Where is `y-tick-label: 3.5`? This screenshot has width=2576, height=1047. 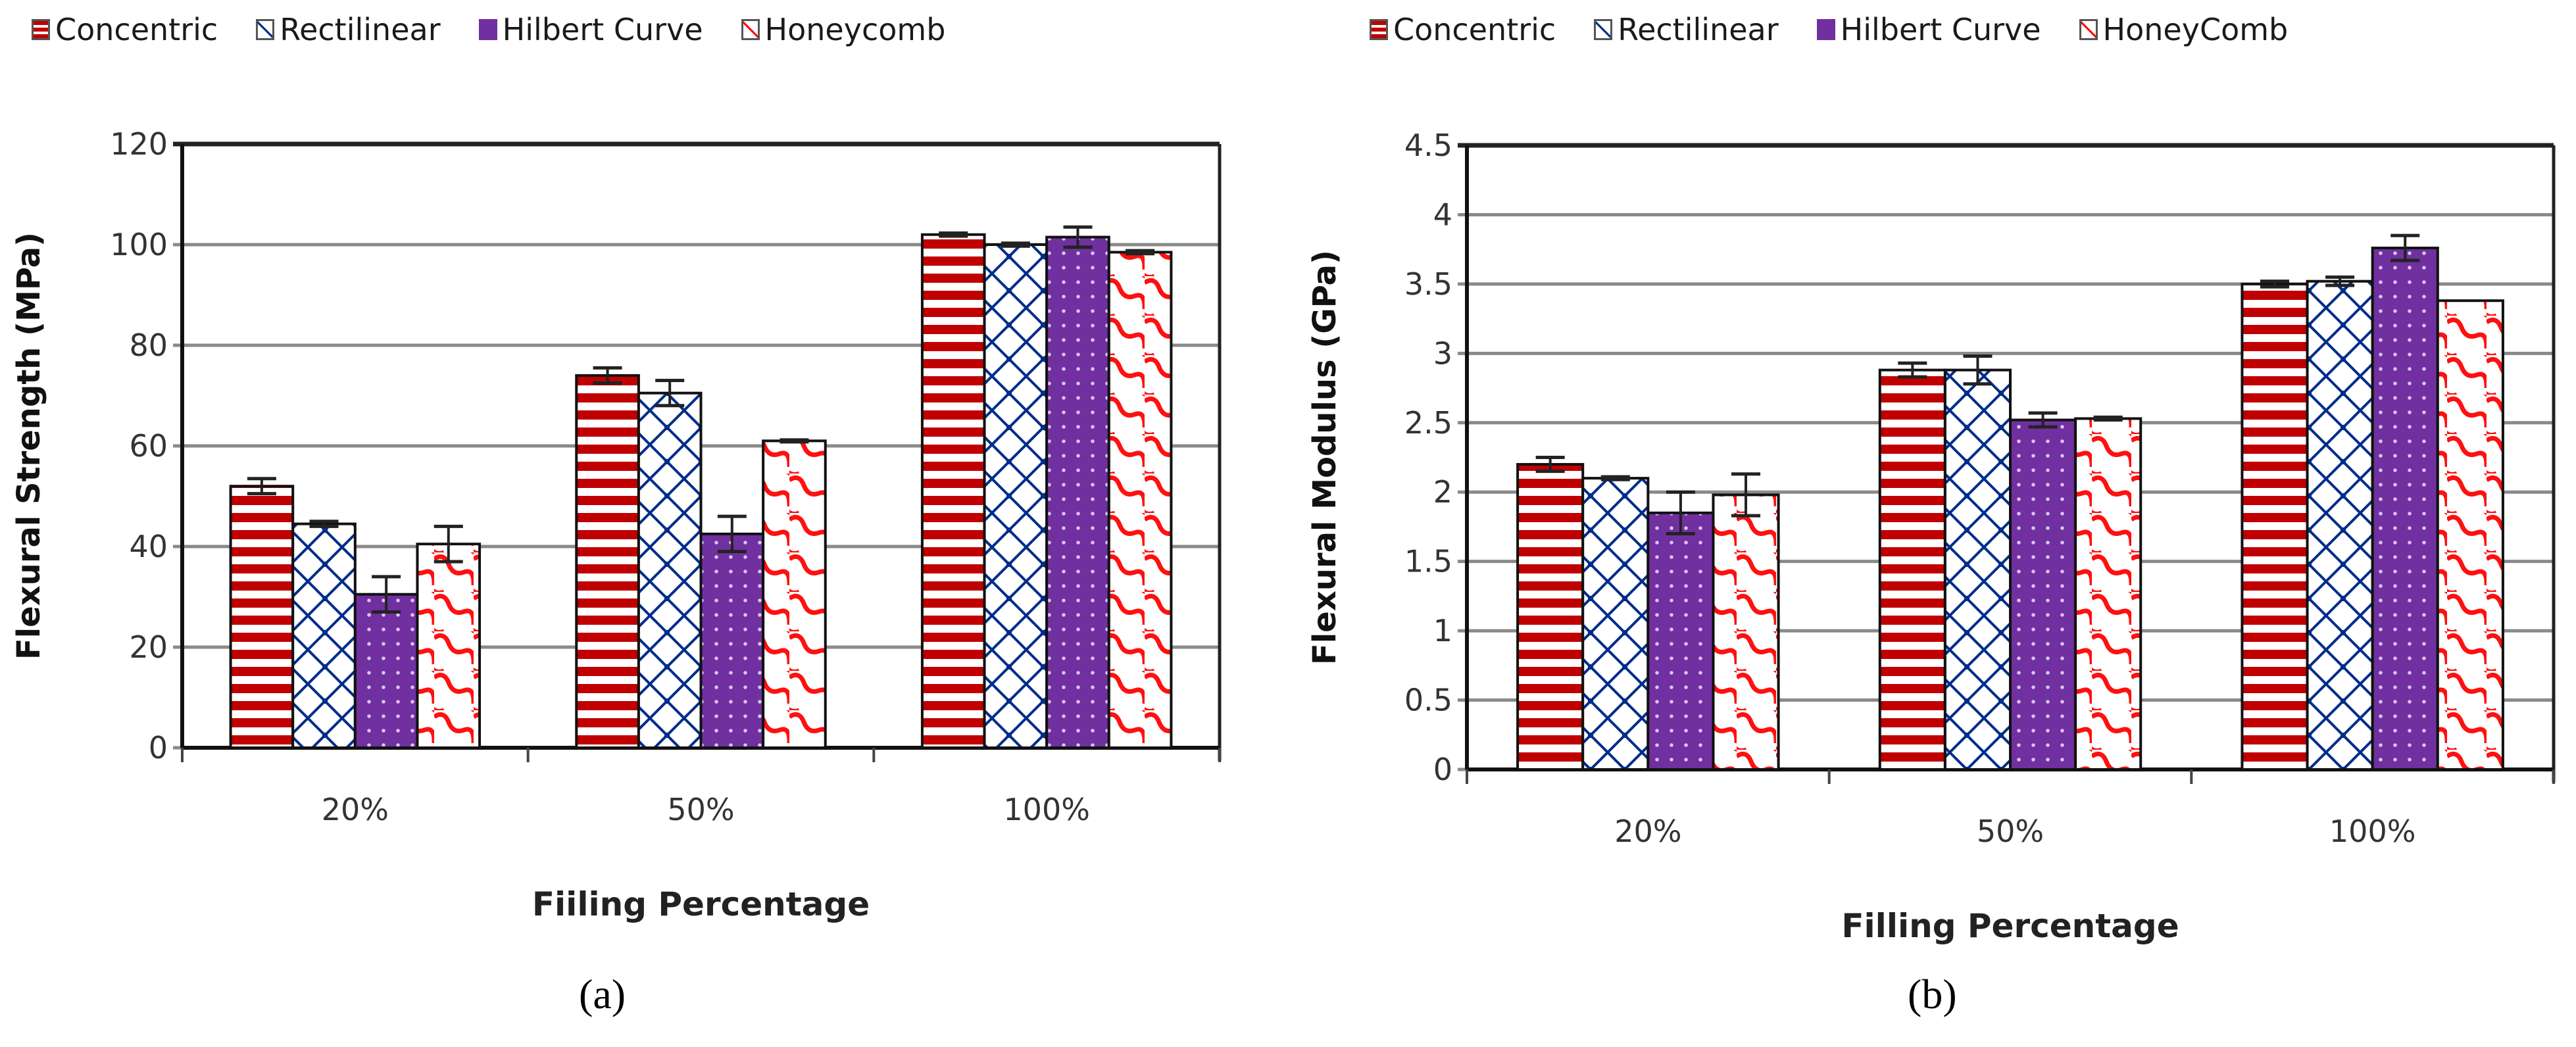
y-tick-label: 3.5 is located at coordinates (1428, 284).